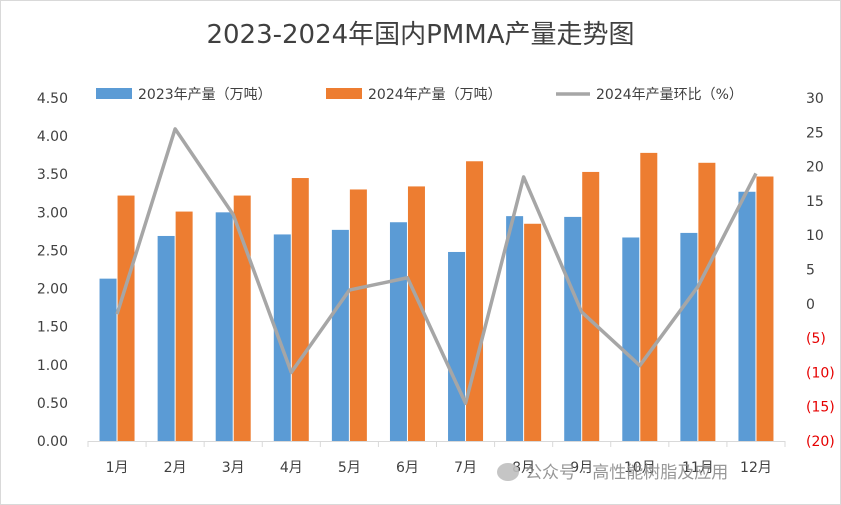  I want to click on left-axis: 0.00 0.50 1.00 1.50 2.00 2.50 3.00 3.50 4.00 4.50, so click(52, 270).